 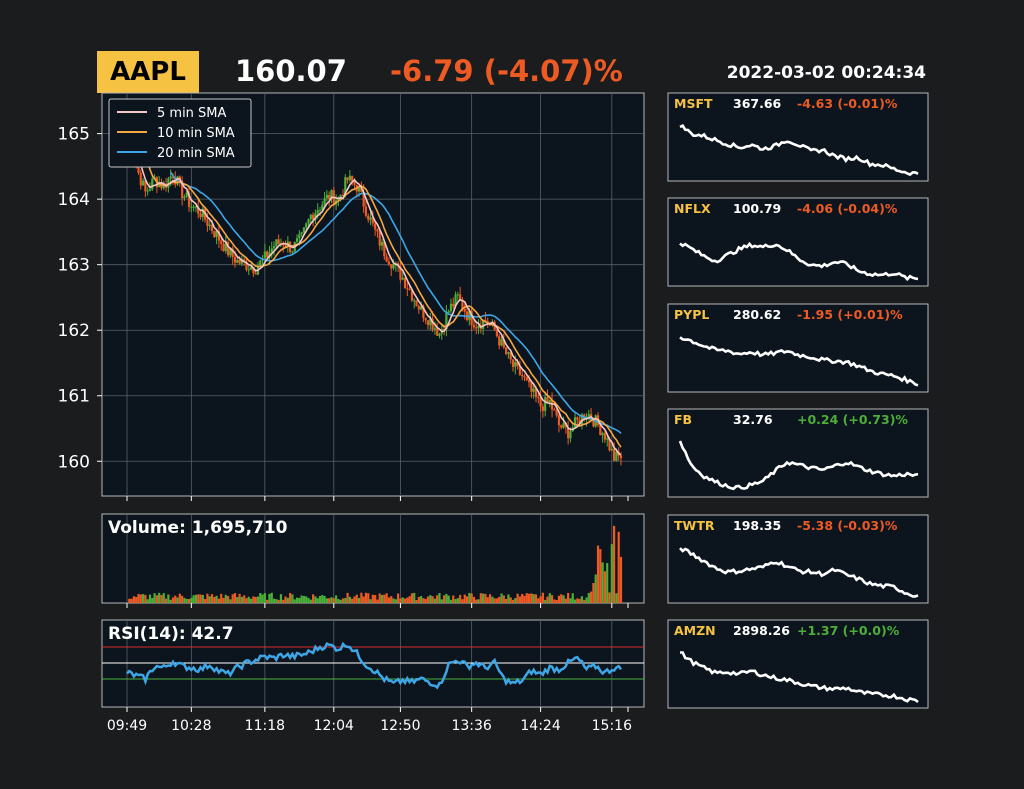 I want to click on ticker-panel-twtr: TWTR 198.35 -5.38 (-0.03)%, so click(x=798, y=559).